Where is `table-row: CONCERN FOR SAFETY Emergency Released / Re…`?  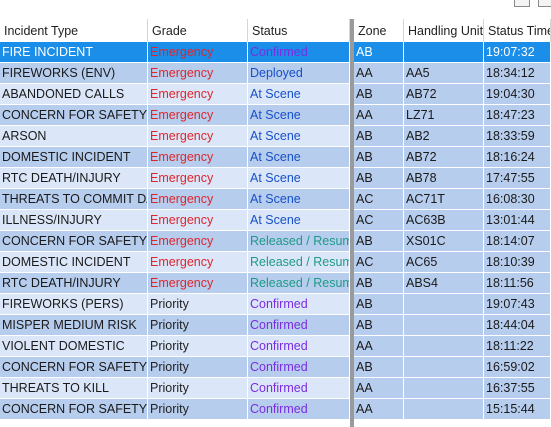
table-row: CONCERN FOR SAFETY Emergency Released / Re… is located at coordinates (275, 241).